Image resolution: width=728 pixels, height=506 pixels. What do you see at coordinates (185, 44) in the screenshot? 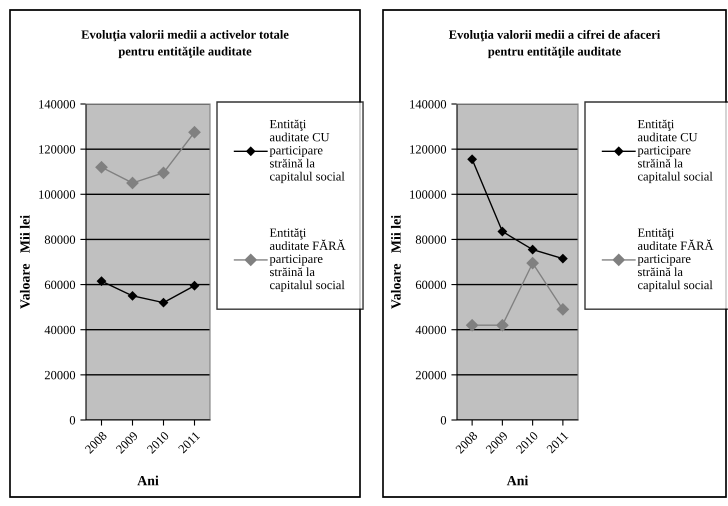
I see `chart-title: Evoluţia valorii medii a activelor totale pentru entităţile auditate` at bounding box center [185, 44].